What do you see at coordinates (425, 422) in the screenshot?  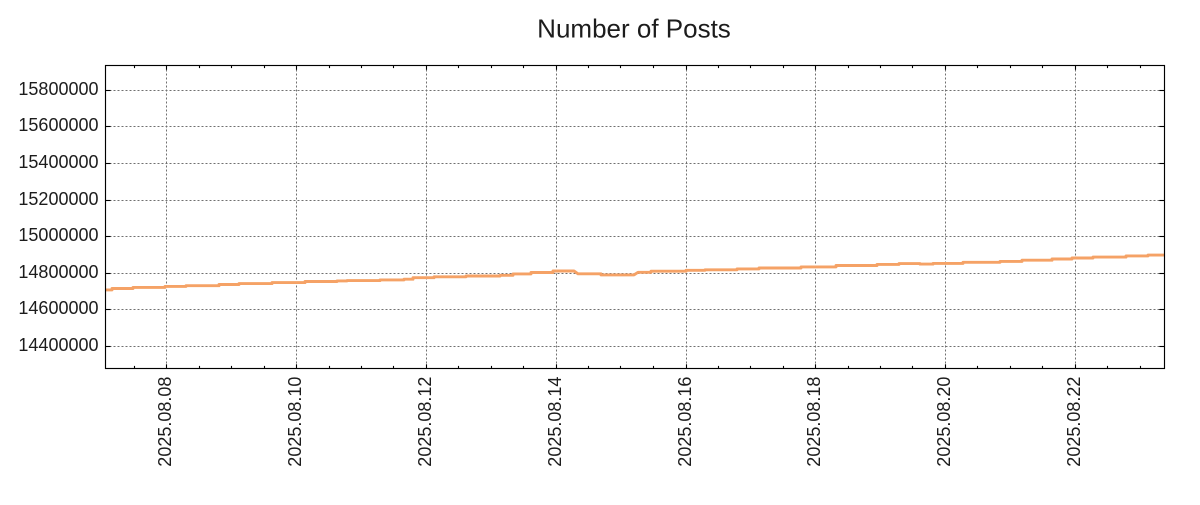 I see `svg-text: 2025.08.12` at bounding box center [425, 422].